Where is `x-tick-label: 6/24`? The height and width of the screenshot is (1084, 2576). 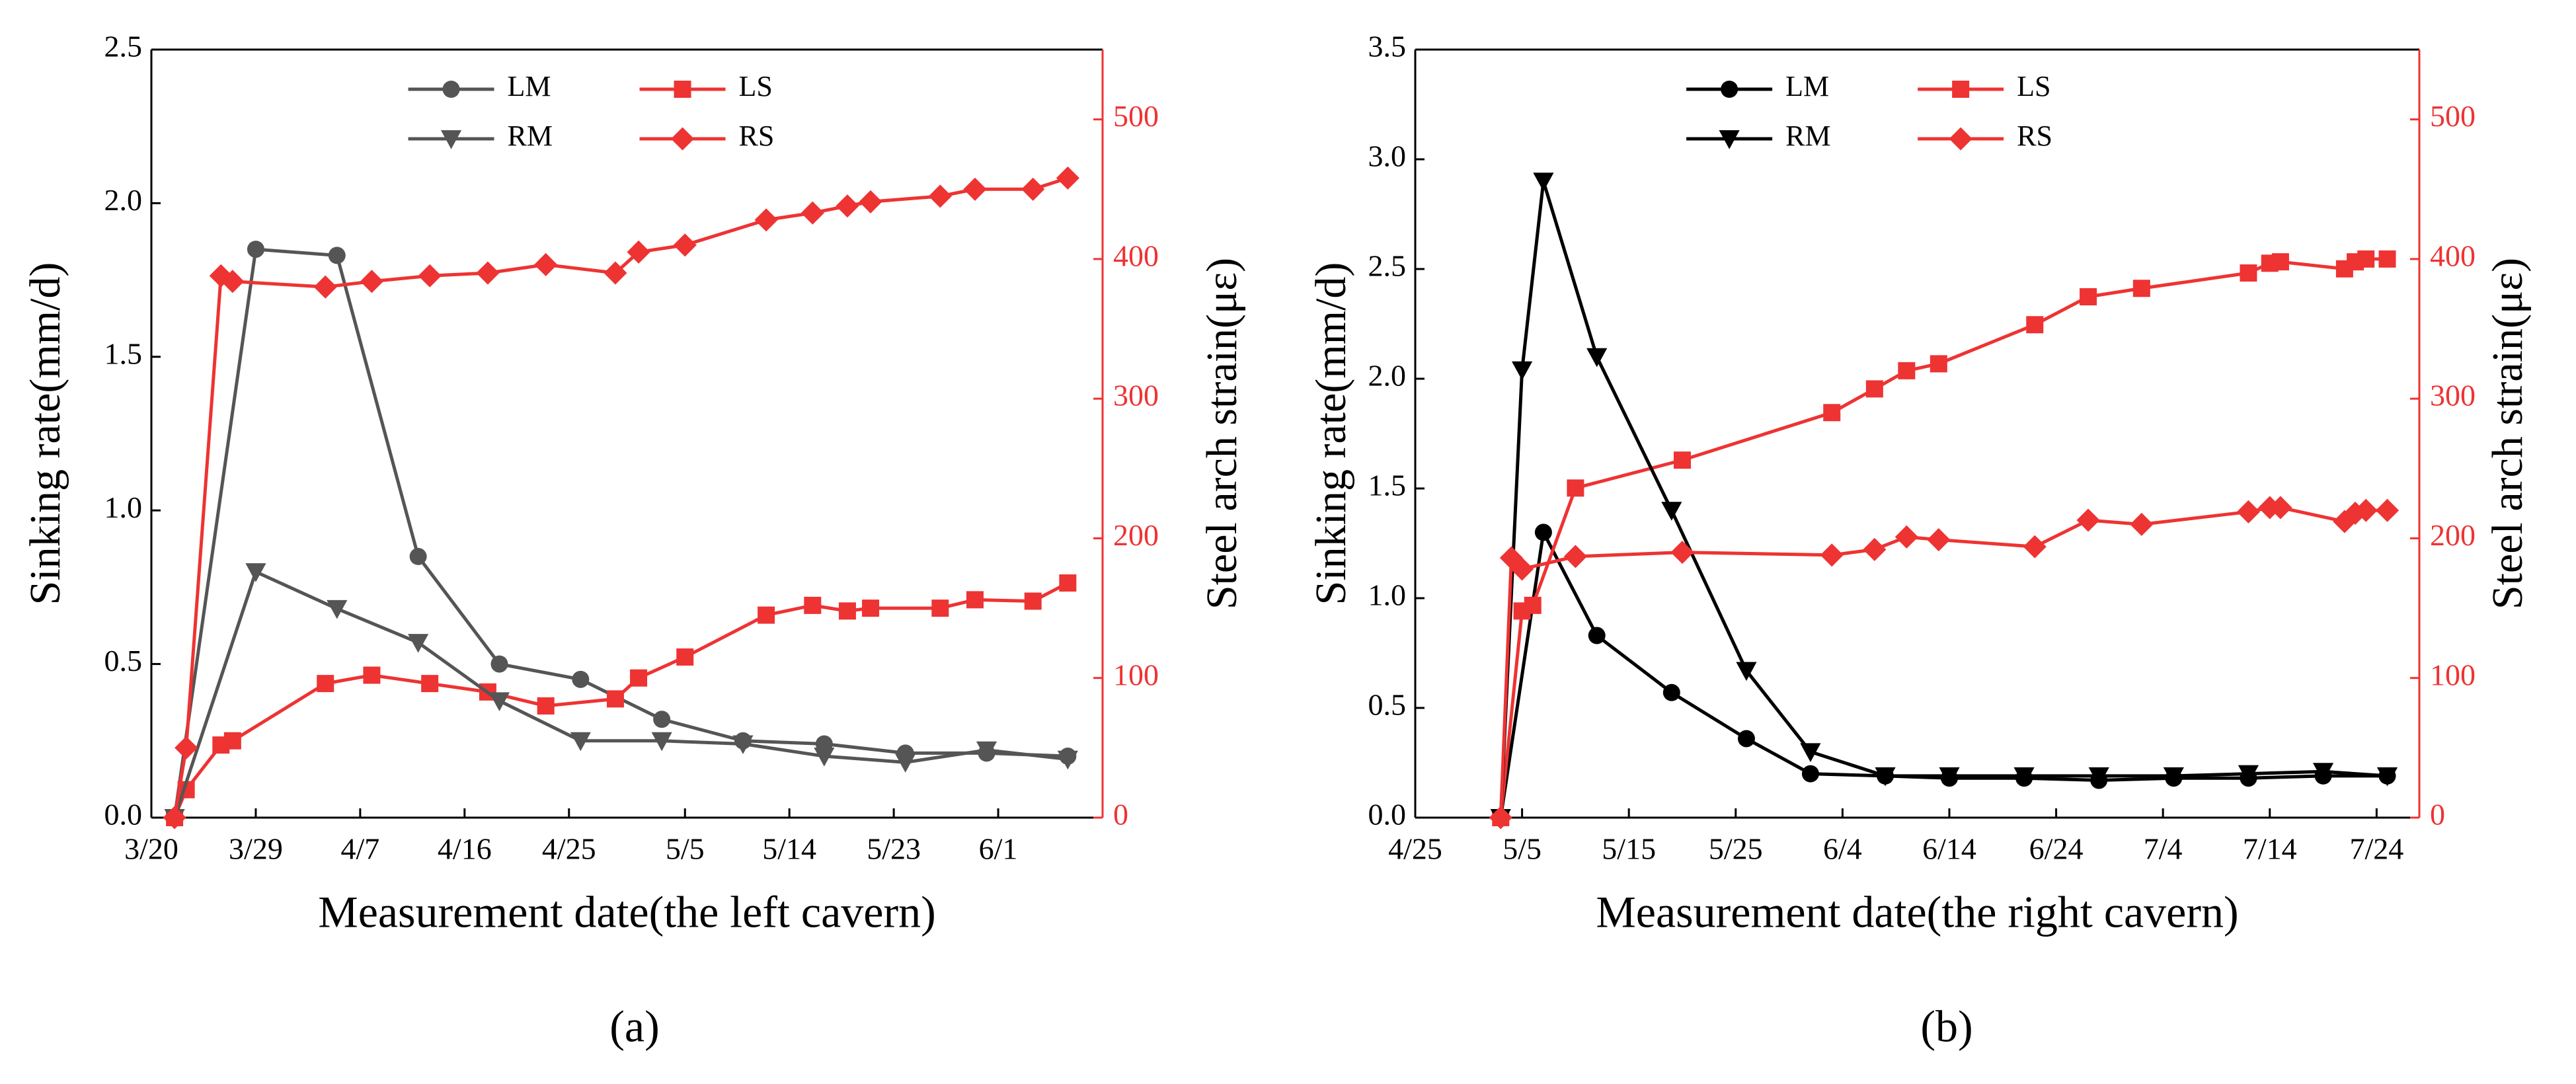 x-tick-label: 6/24 is located at coordinates (2056, 849).